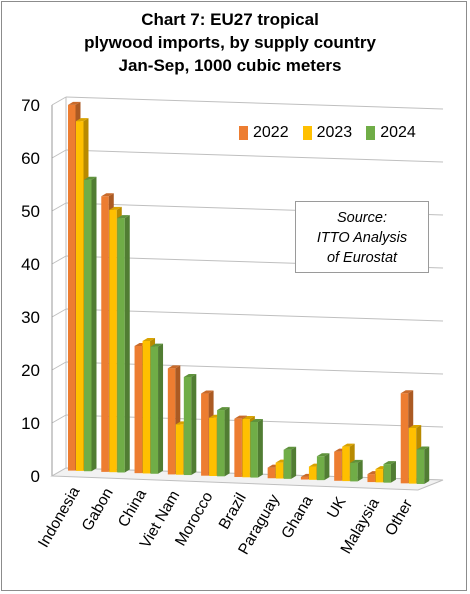 This screenshot has height=594, width=470. What do you see at coordinates (334, 132) in the screenshot?
I see `legend-label-2023: 2023` at bounding box center [334, 132].